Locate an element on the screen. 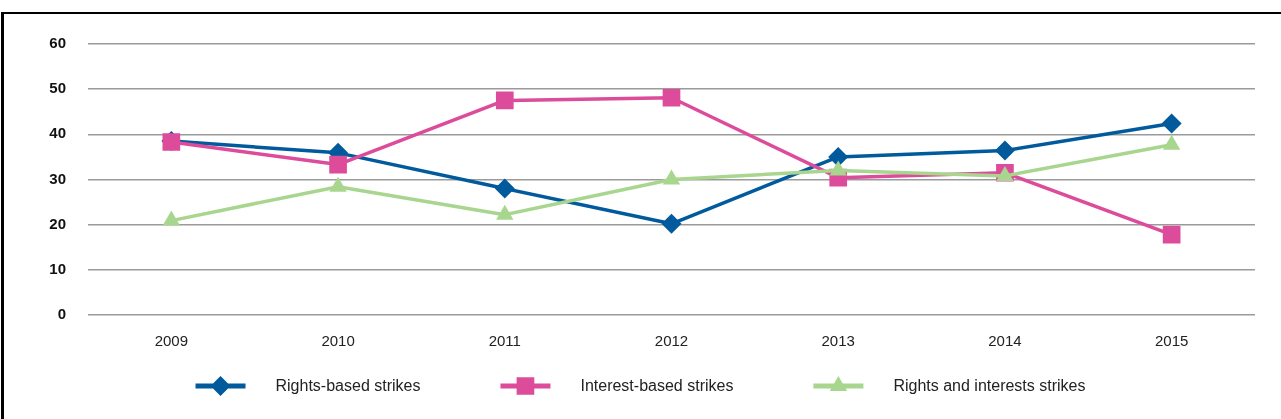 The image size is (1281, 419). legend-label: Interest-based strikes is located at coordinates (657, 386).